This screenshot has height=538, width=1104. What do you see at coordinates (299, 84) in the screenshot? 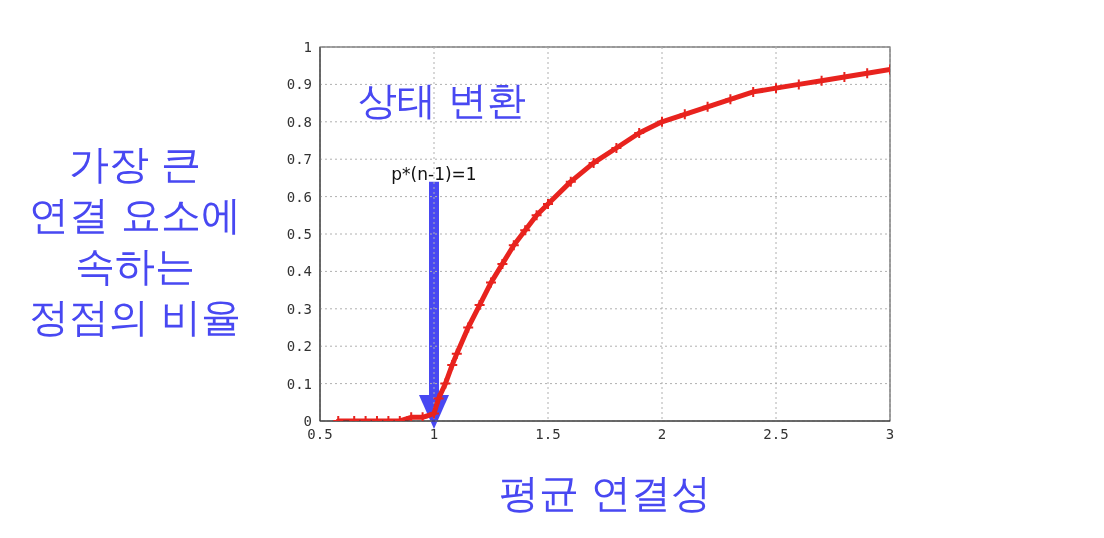
I see `y-tick-label: 0.9` at bounding box center [299, 84].